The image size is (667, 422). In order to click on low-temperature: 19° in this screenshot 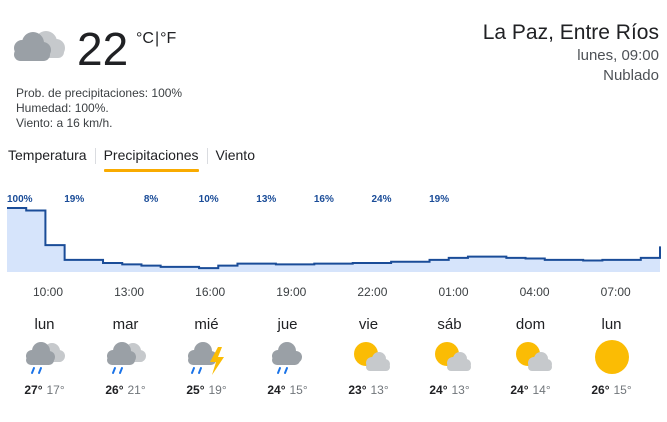, I will do `click(217, 390)`.